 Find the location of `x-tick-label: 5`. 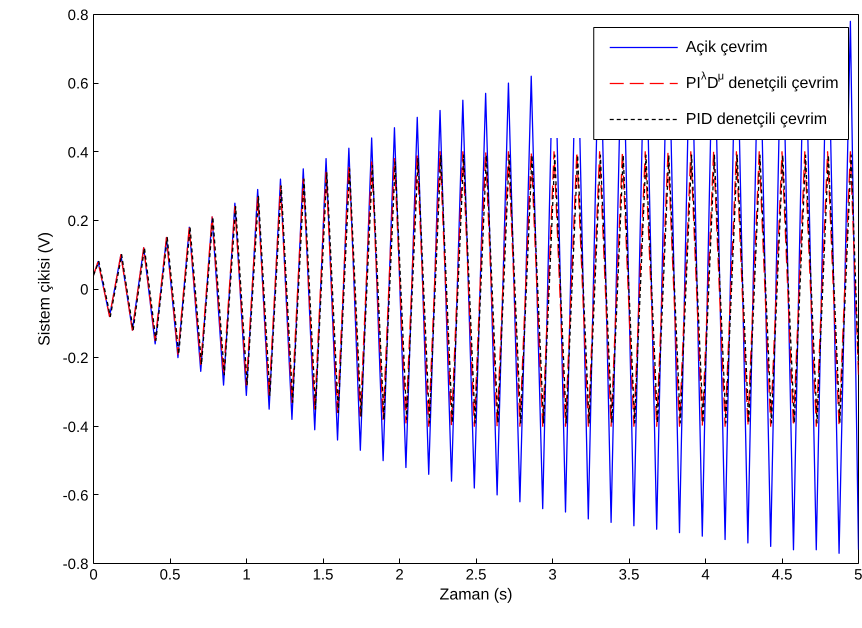

x-tick-label: 5 is located at coordinates (858, 575).